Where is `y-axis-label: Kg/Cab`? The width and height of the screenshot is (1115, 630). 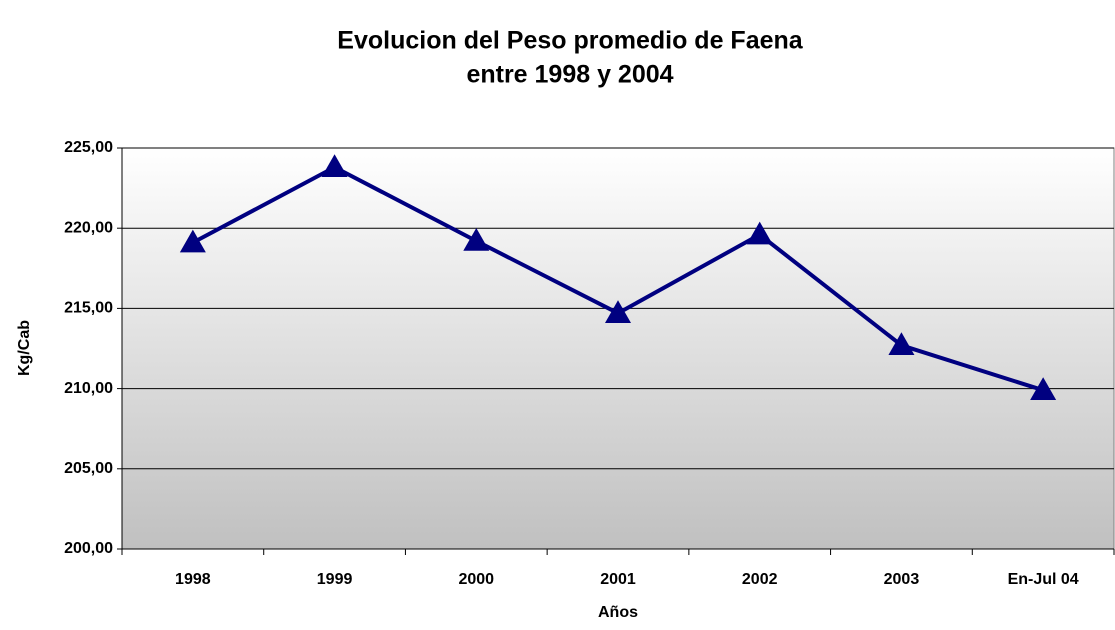 y-axis-label: Kg/Cab is located at coordinates (24, 348).